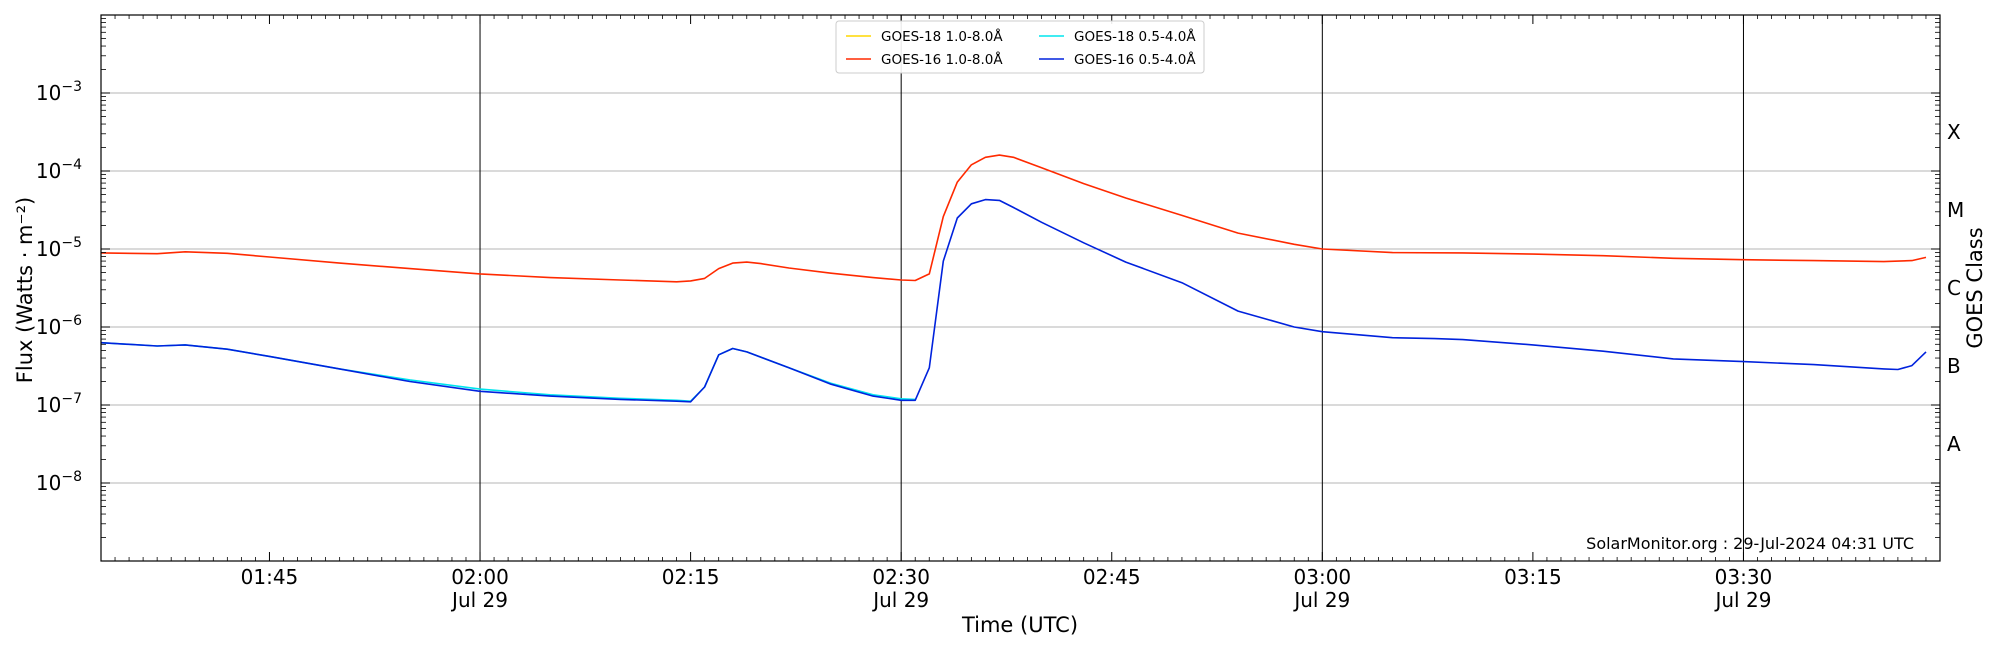  I want to click on x-tick-label: 03:30, so click(1744, 577).